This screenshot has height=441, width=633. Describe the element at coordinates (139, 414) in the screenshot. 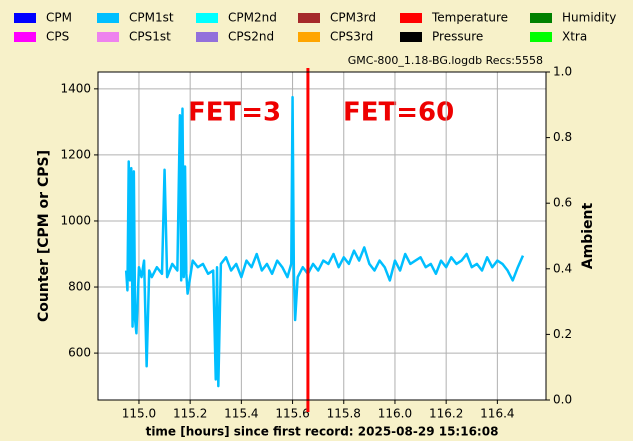

I see `x-tick-label: 115.0` at that location.